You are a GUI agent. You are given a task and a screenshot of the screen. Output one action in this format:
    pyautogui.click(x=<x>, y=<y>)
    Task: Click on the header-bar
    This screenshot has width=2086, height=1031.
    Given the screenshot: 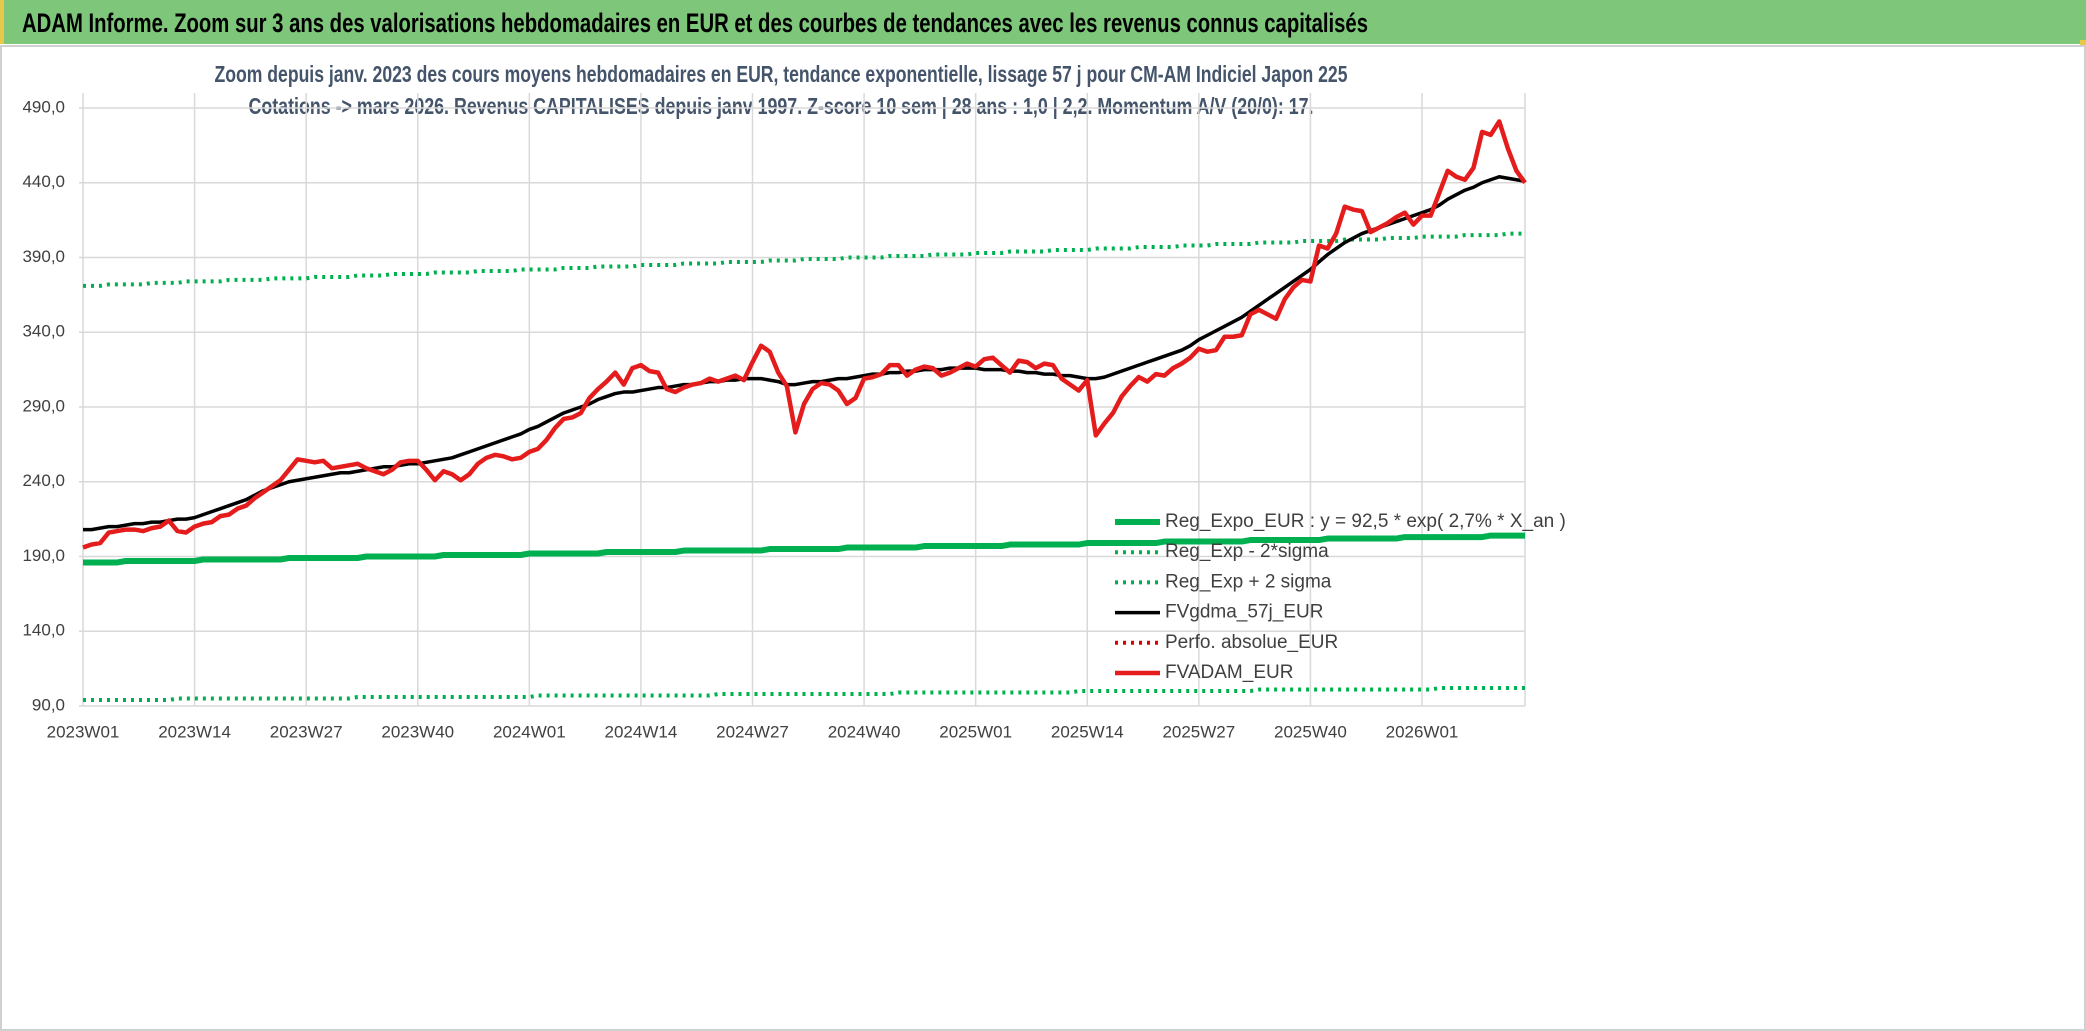 What is the action you would take?
    pyautogui.click(x=1043, y=22)
    